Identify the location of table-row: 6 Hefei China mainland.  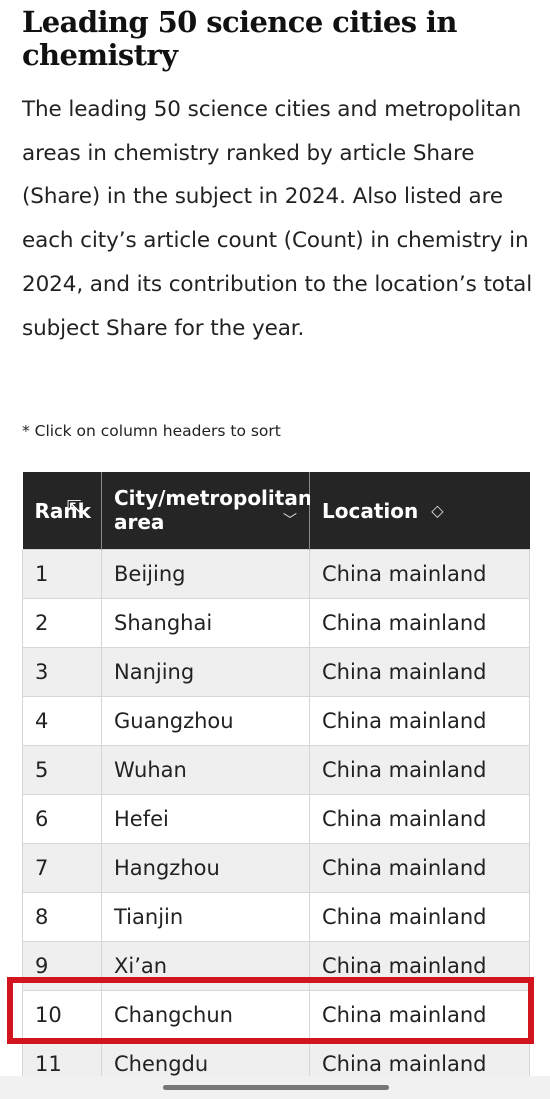
(276, 818).